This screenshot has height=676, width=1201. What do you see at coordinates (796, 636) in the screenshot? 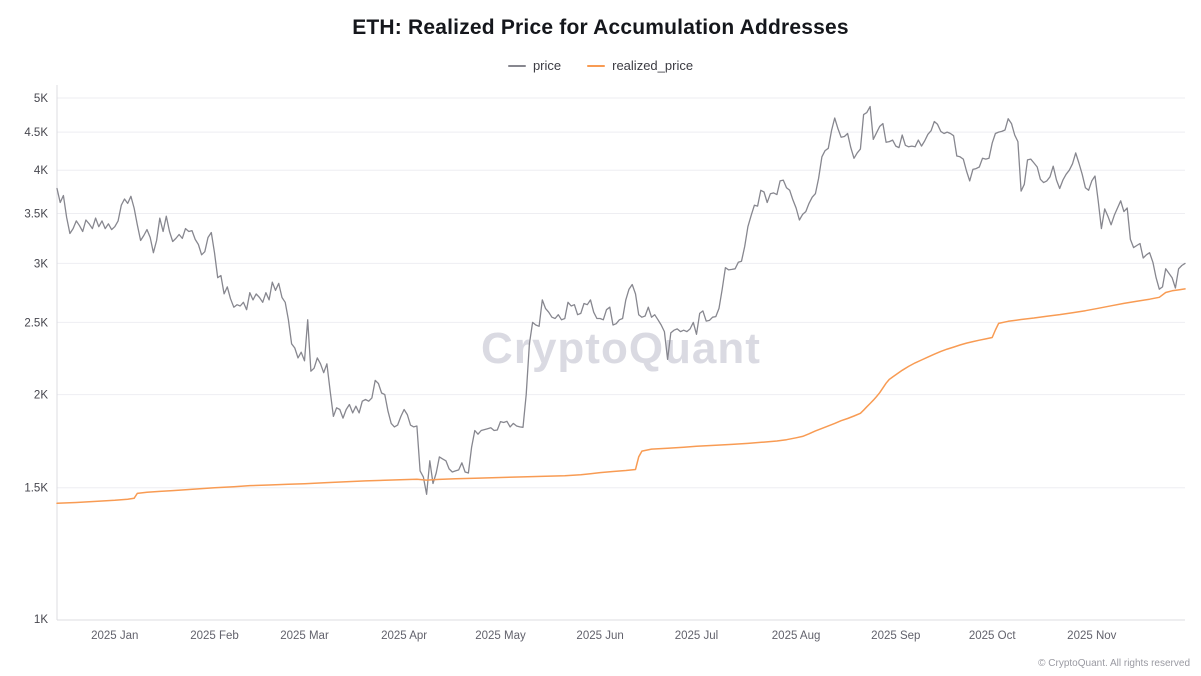
I see `x-axis-tick-label: 2025 Aug` at bounding box center [796, 636].